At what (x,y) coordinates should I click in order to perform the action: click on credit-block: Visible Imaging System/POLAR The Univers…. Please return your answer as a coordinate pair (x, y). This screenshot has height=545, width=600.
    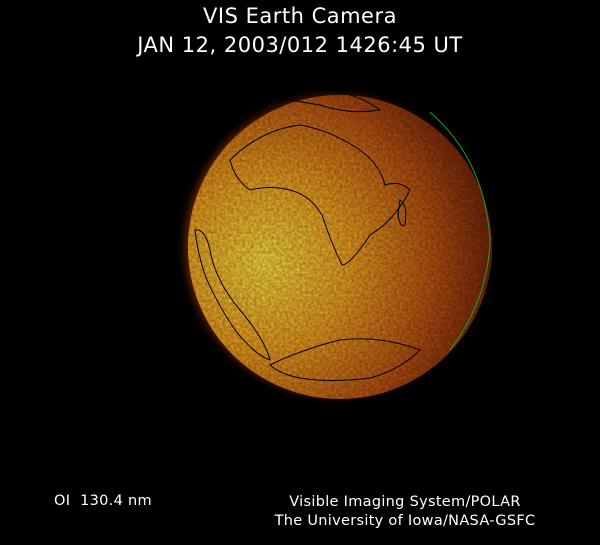
    Looking at the image, I should click on (405, 512).